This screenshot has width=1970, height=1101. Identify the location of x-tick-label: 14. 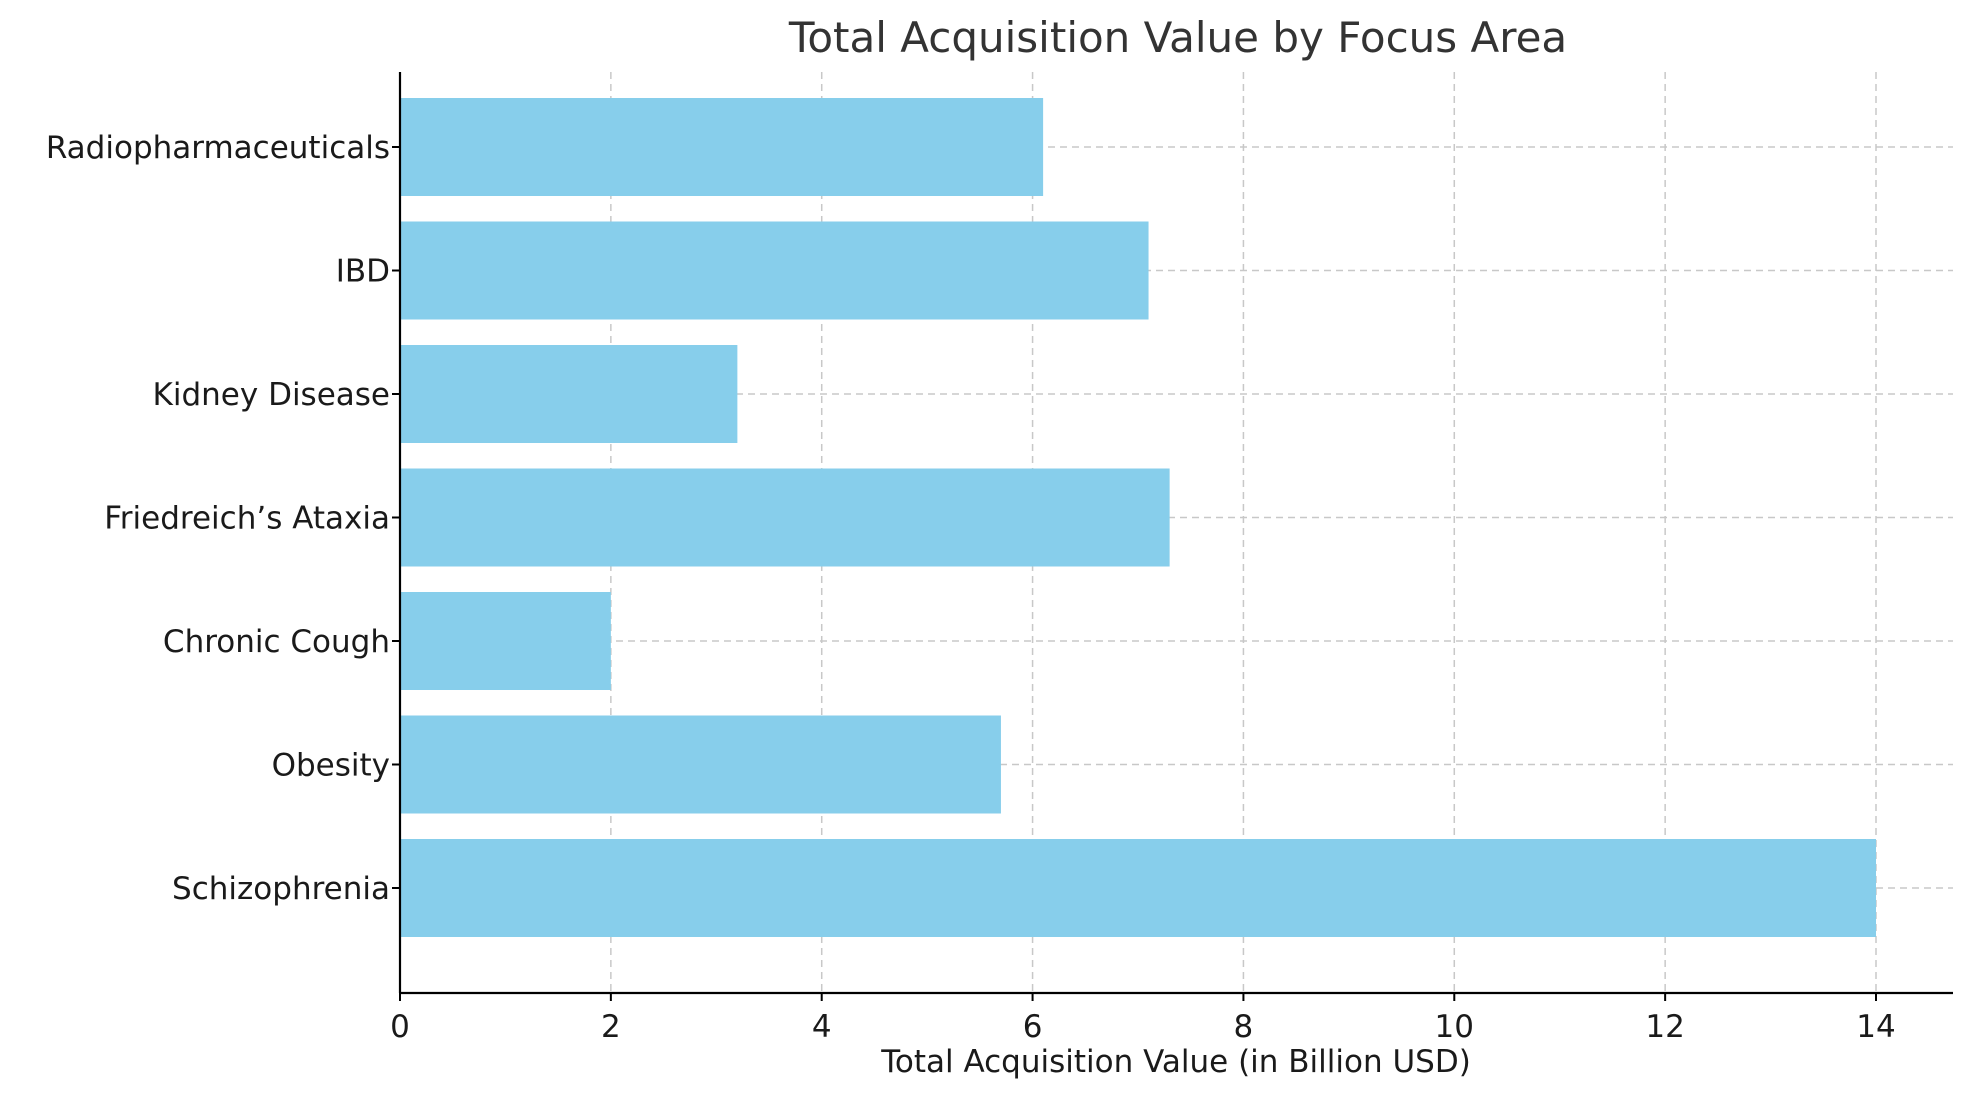
(1875, 1027).